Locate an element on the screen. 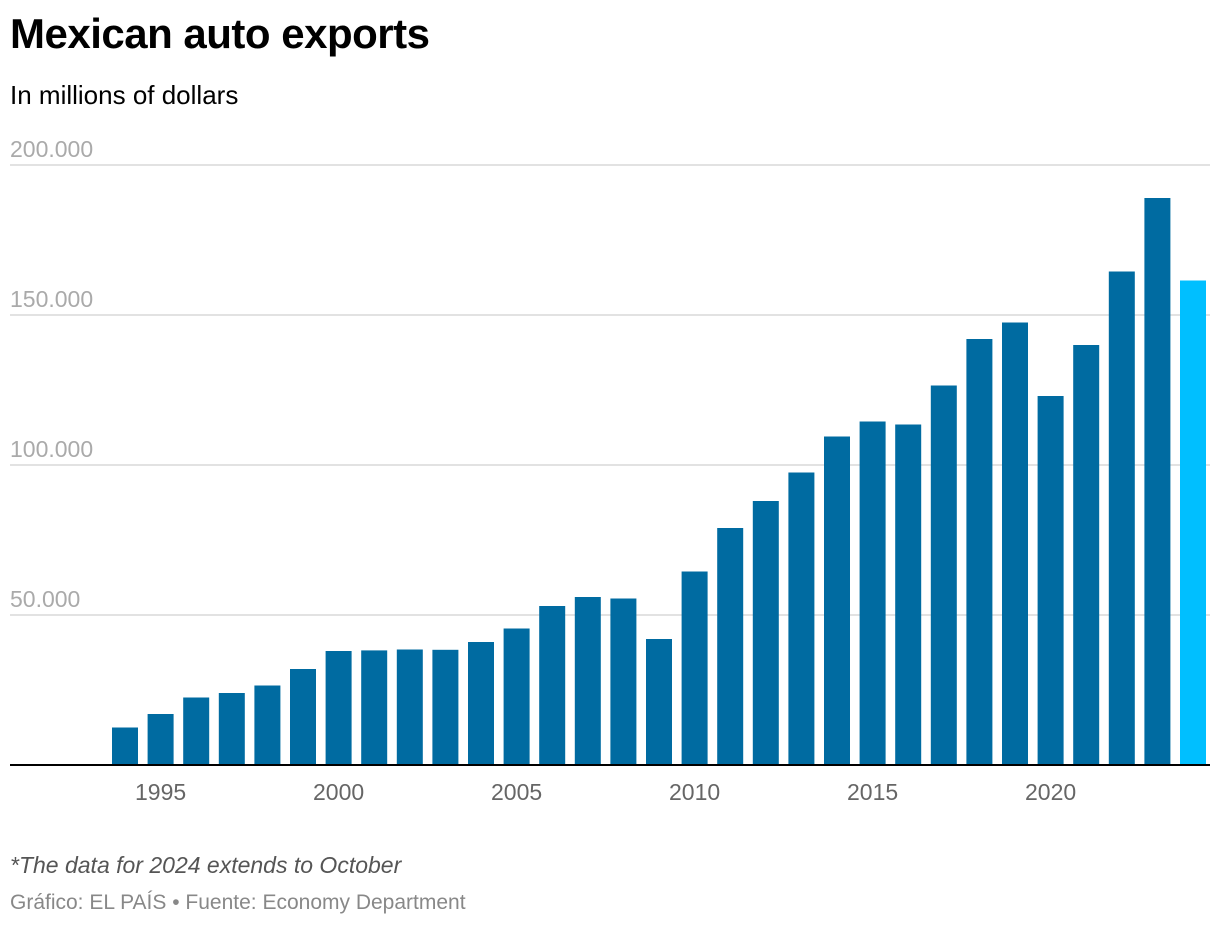  bar-2020 is located at coordinates (1050, 580).